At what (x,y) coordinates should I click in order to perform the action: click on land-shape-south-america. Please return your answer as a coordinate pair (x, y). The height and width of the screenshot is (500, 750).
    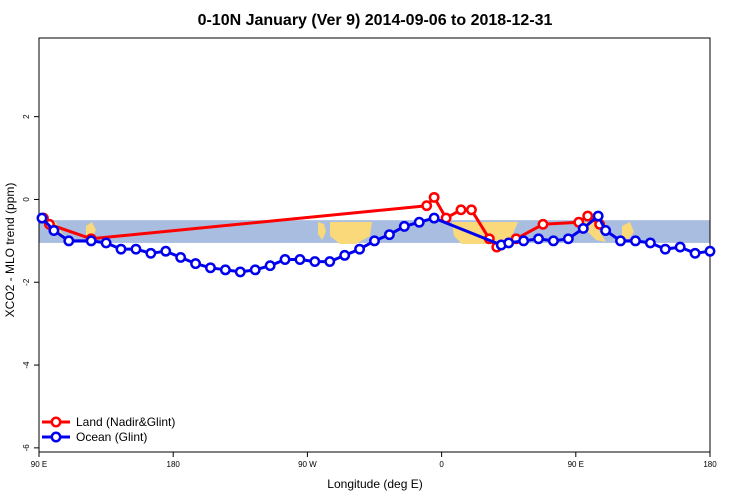
    Looking at the image, I should click on (351, 233).